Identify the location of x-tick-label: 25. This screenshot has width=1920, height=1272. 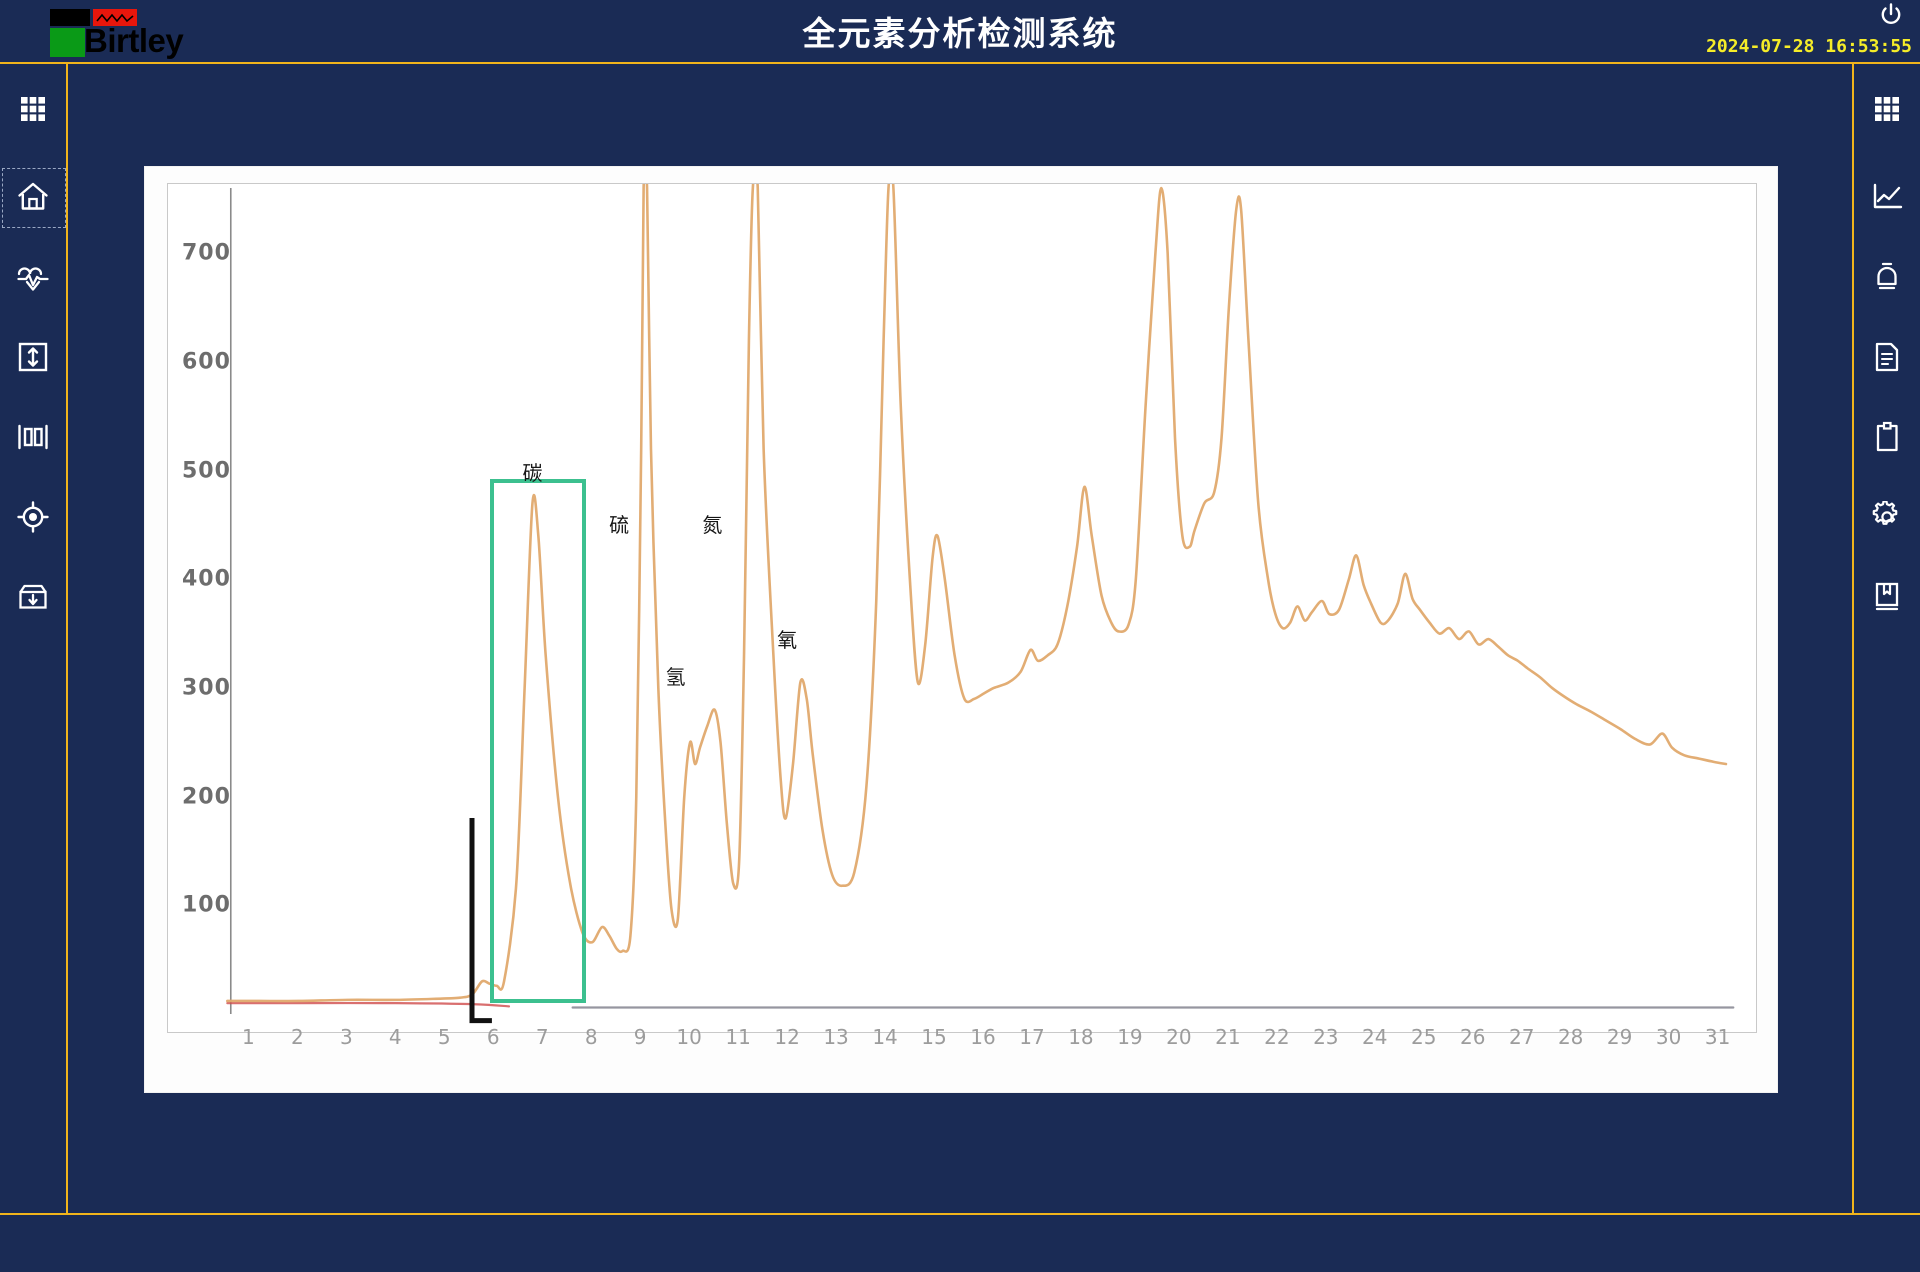
(1424, 1037).